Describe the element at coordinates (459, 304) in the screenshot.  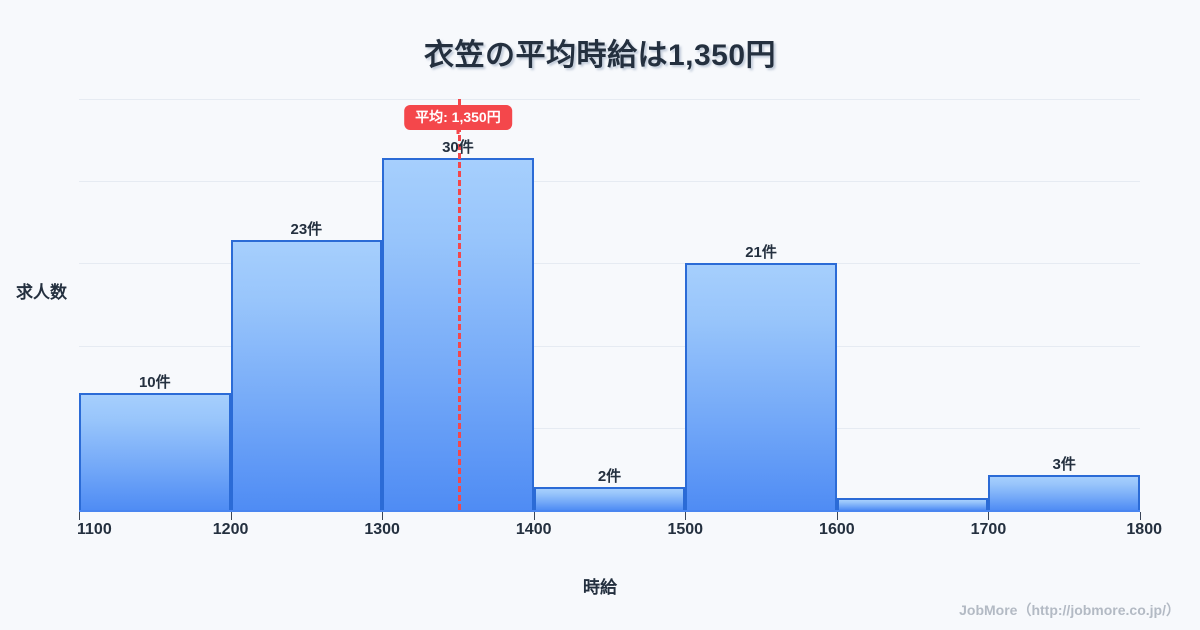
I see `average-line` at that location.